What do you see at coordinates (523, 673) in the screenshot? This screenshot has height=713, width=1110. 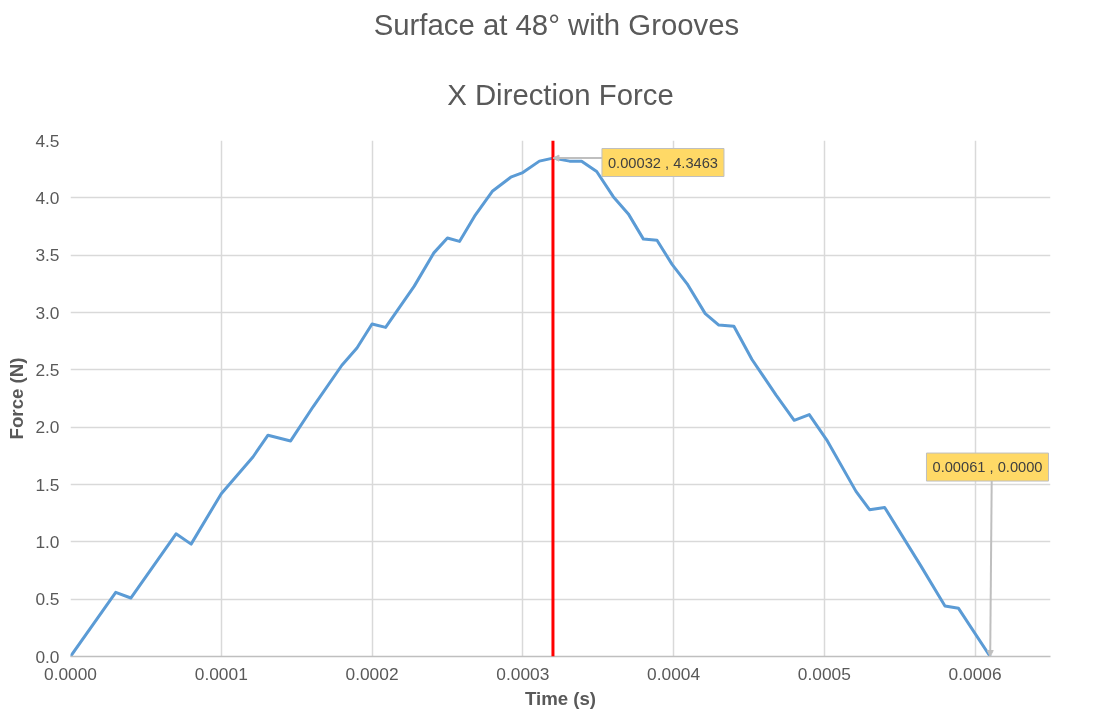 I see `x-tick-label: 0.0003` at bounding box center [523, 673].